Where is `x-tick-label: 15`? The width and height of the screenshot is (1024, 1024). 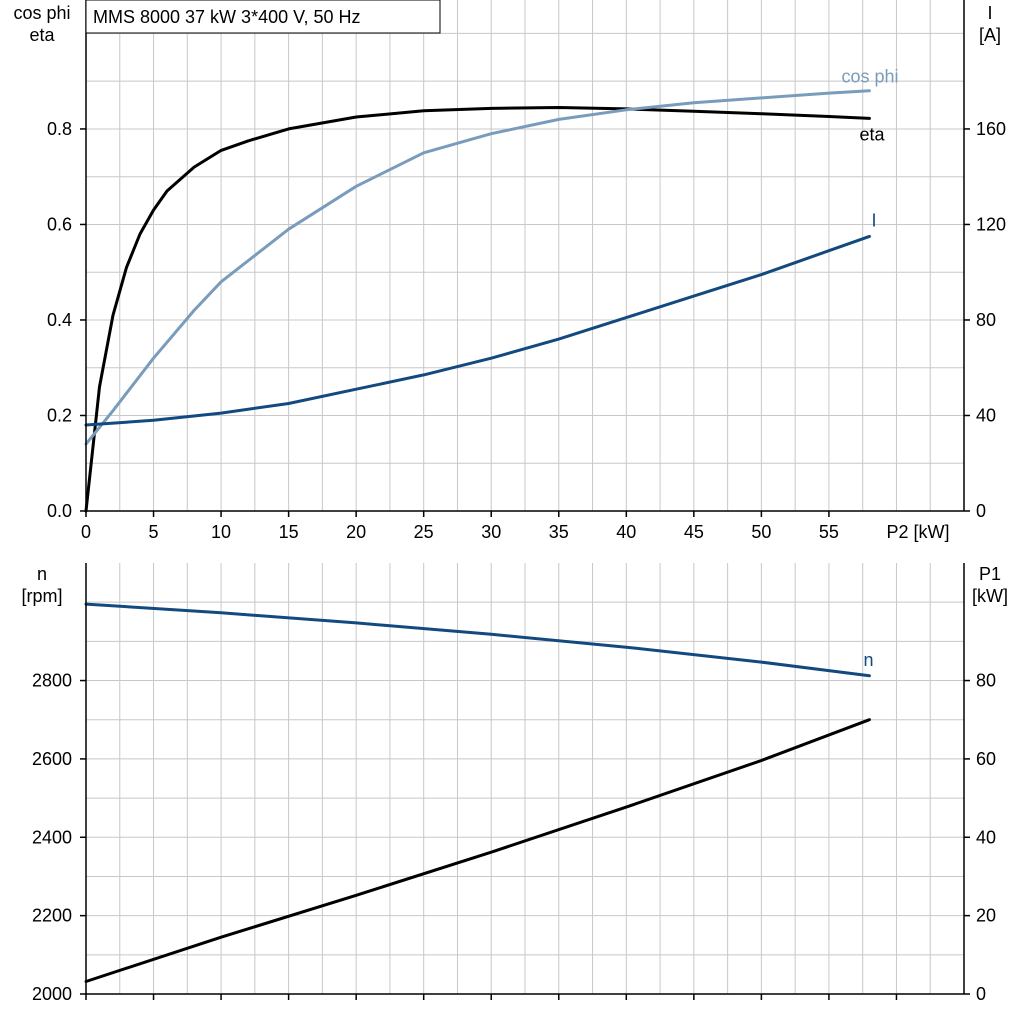
x-tick-label: 15 is located at coordinates (289, 532).